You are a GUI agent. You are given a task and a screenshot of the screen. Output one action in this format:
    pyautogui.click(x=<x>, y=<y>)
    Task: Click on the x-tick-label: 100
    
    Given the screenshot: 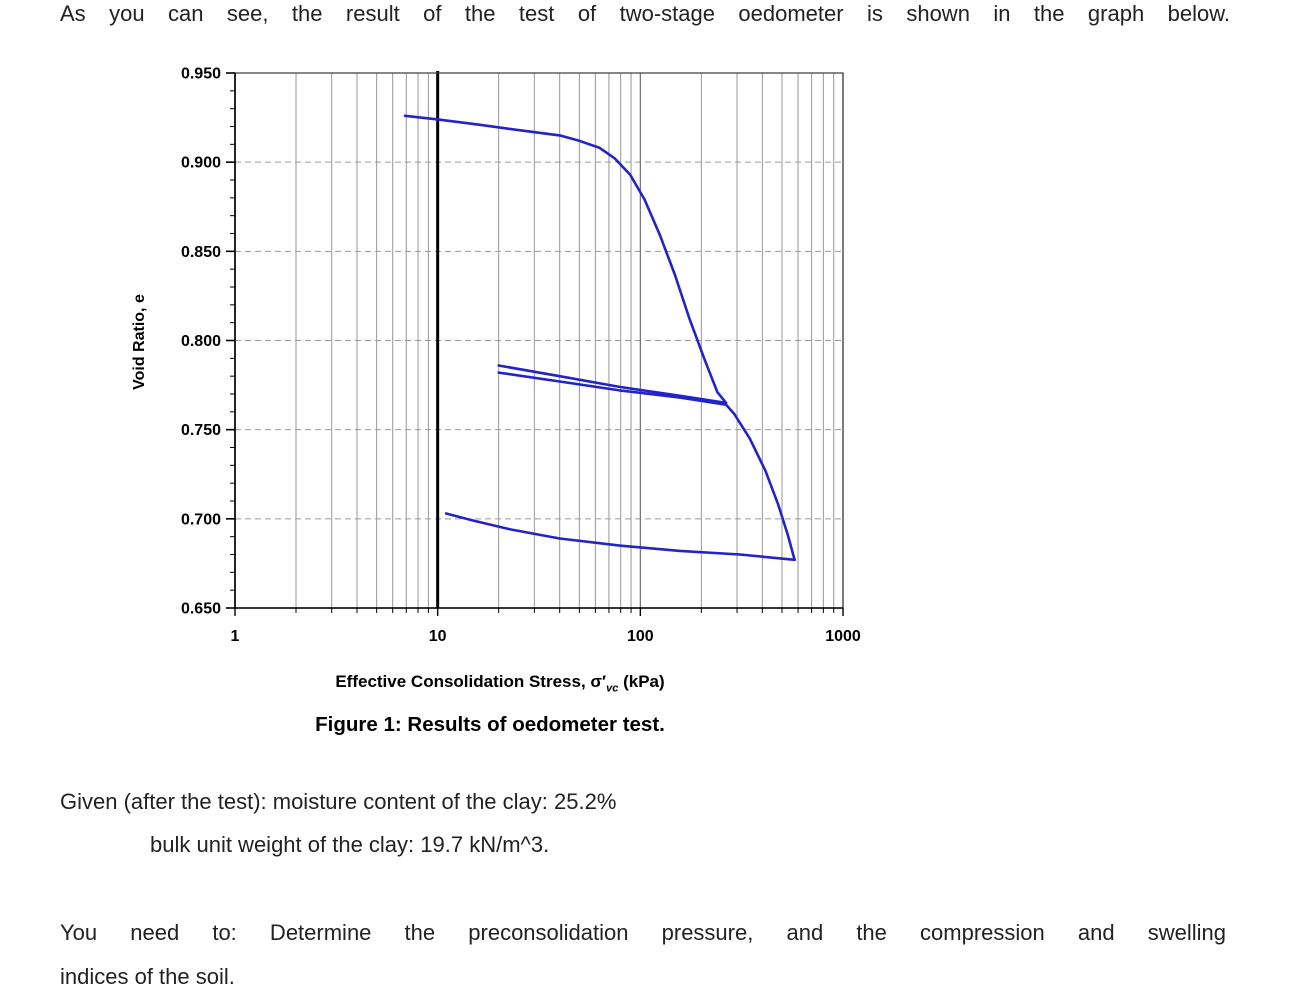 What is the action you would take?
    pyautogui.click(x=640, y=636)
    